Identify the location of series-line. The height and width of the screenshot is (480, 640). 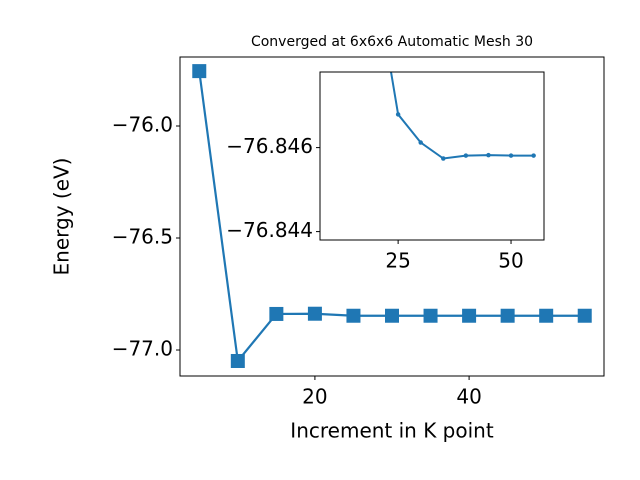
(462, 116).